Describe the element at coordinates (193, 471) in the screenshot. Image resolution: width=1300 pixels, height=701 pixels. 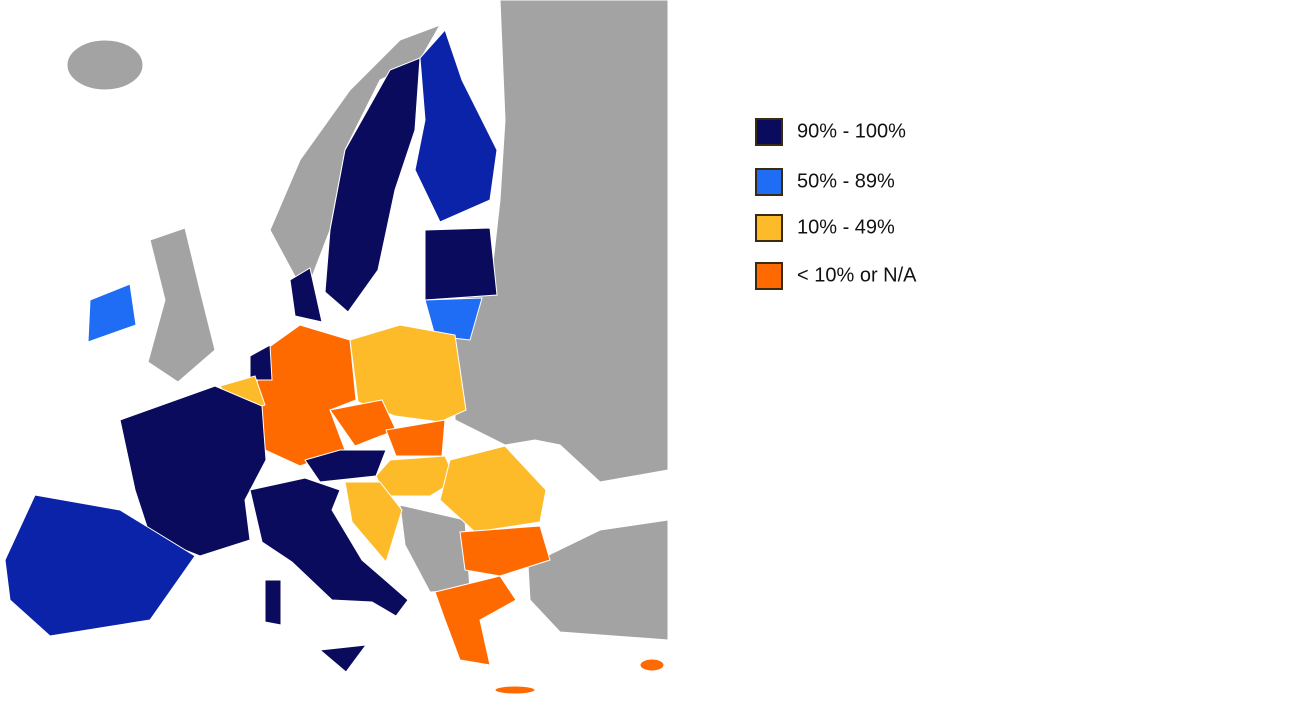
I see `france` at that location.